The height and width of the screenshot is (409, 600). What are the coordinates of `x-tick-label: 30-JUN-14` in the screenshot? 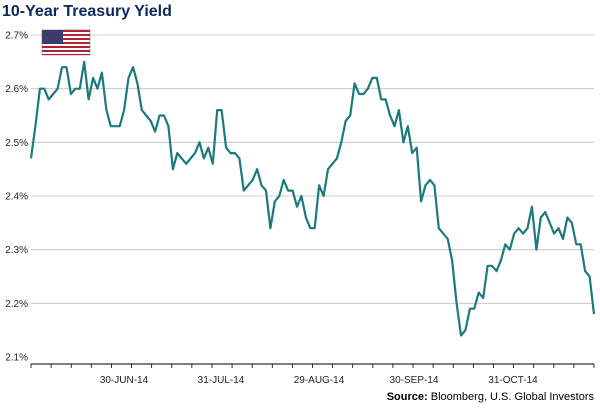 It's located at (124, 380).